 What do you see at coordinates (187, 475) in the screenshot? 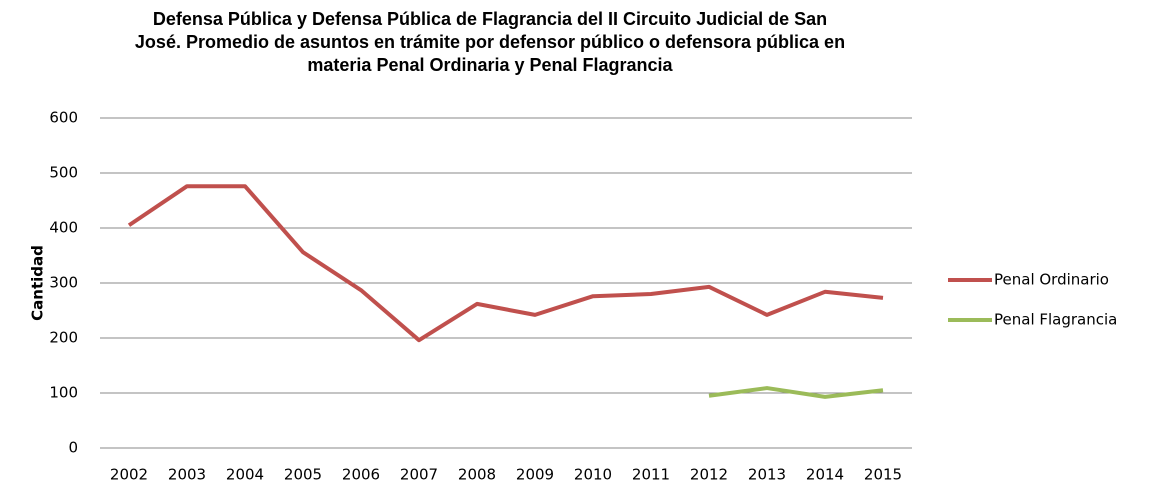
I see `x-tick-label: 2003` at bounding box center [187, 475].